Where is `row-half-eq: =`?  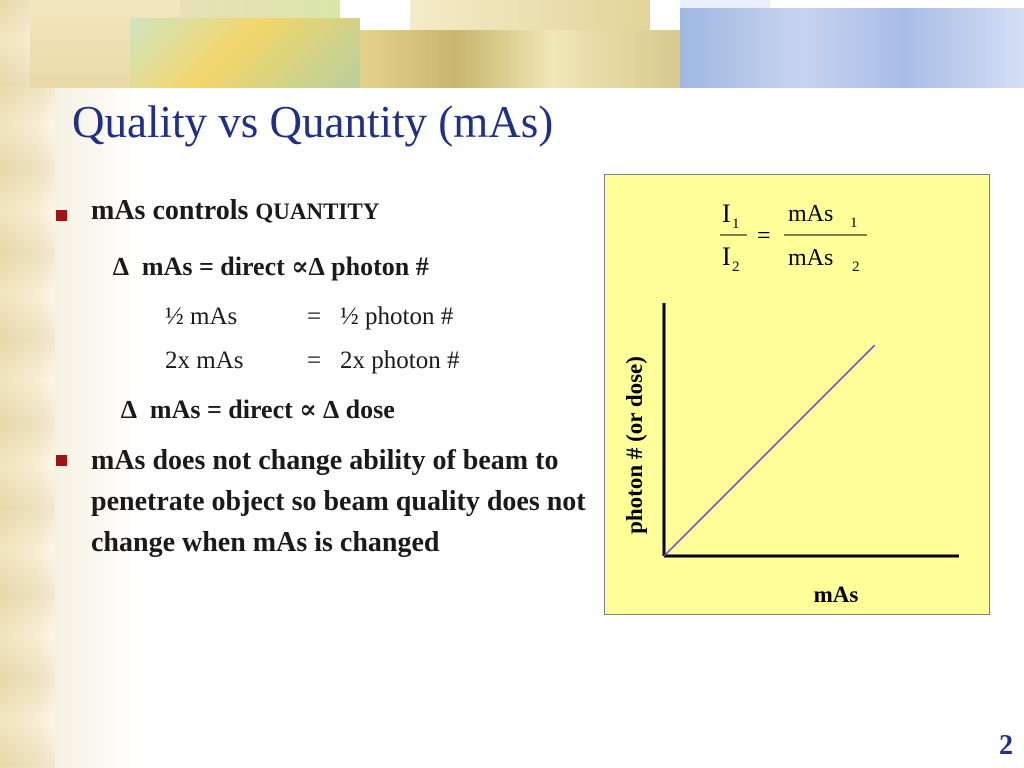 row-half-eq: = is located at coordinates (314, 316).